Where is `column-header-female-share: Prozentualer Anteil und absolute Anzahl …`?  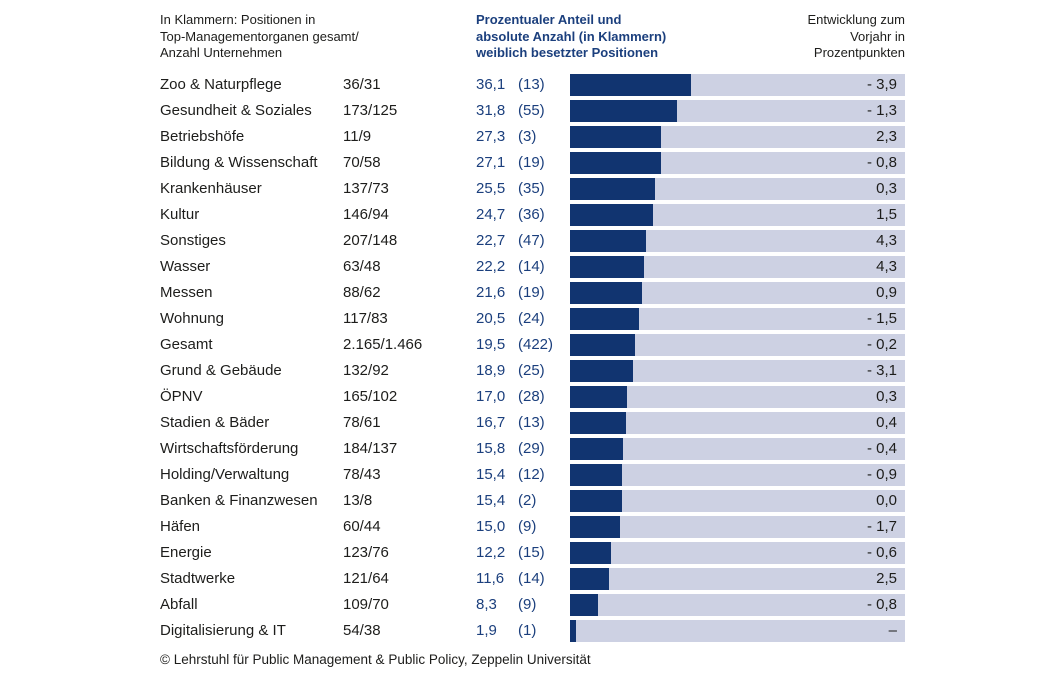
column-header-female-share: Prozentualer Anteil und absolute Anzahl … is located at coordinates (571, 36).